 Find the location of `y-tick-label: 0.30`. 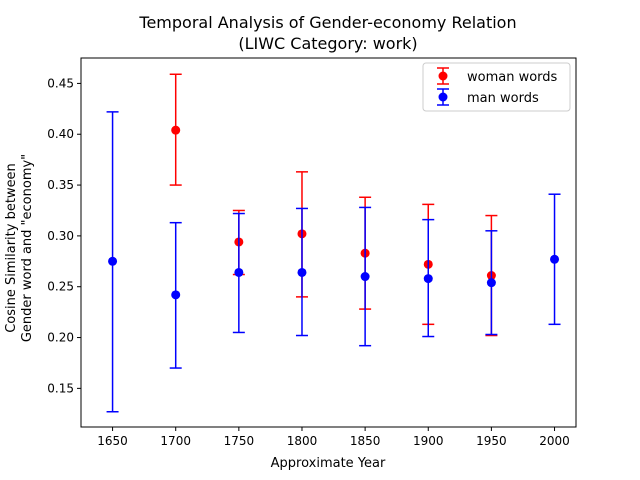

y-tick-label: 0.30 is located at coordinates (60, 236).